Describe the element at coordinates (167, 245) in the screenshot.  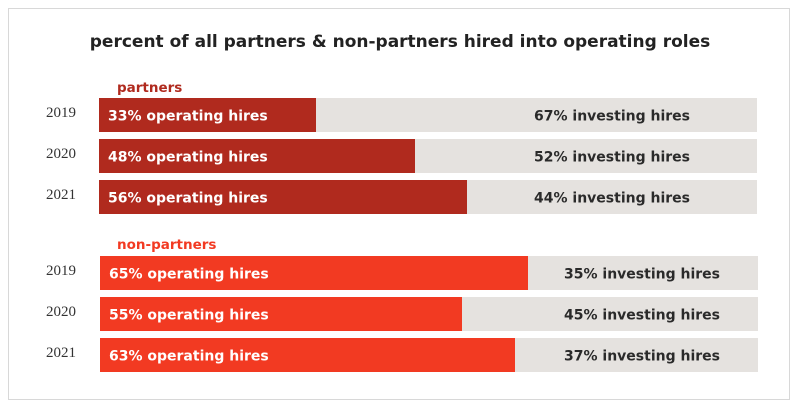
I see `group-label-non-partners: non-partners` at that location.